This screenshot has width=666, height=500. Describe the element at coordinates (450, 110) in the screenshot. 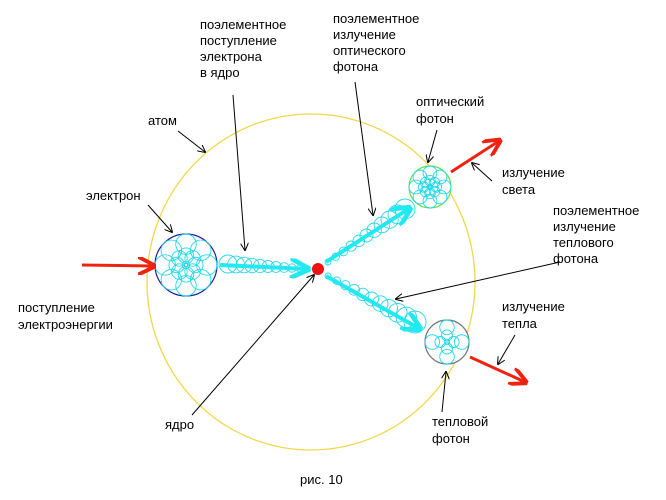

I see `label-optical-photon: оптический фотон` at that location.